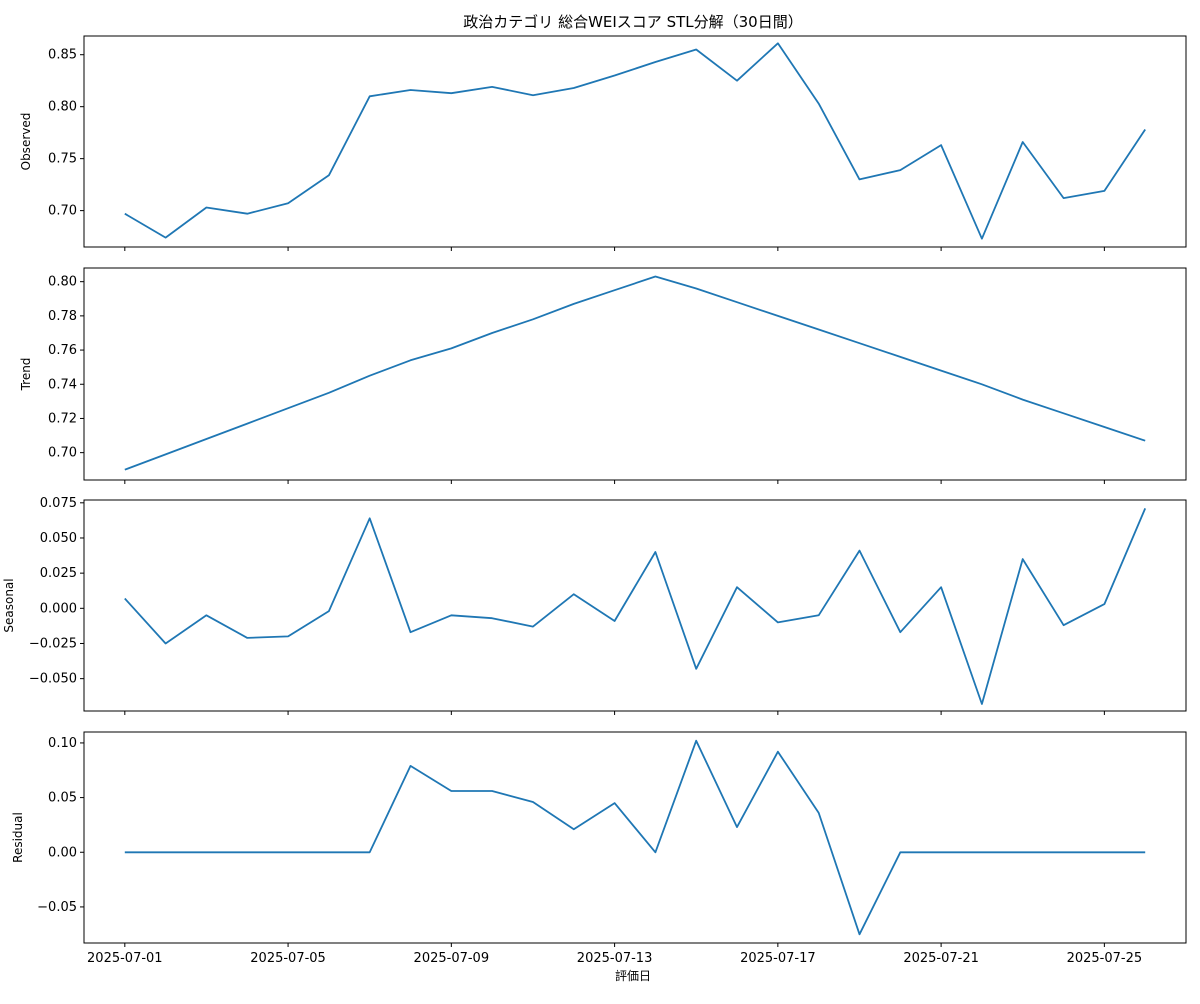  I want to click on x-tick-label: 2025-07-05, so click(288, 958).